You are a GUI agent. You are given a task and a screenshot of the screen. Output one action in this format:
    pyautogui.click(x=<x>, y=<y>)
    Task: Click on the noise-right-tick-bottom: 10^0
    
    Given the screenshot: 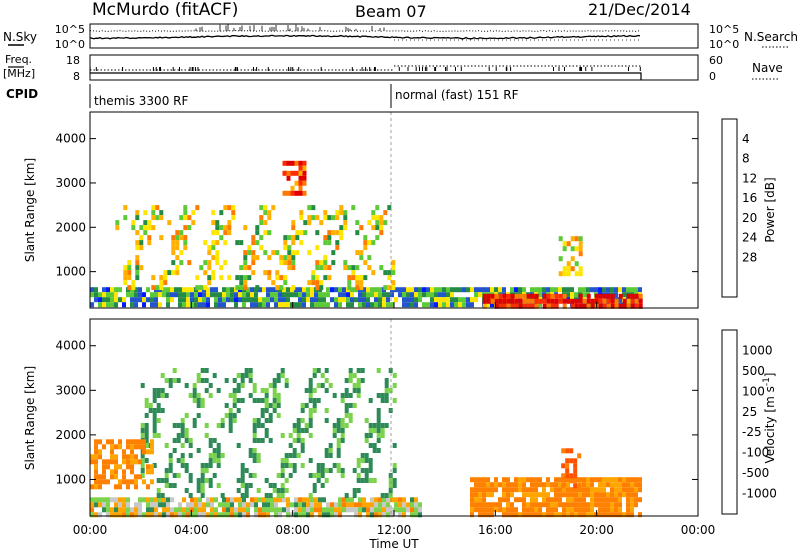 What is the action you would take?
    pyautogui.click(x=724, y=44)
    